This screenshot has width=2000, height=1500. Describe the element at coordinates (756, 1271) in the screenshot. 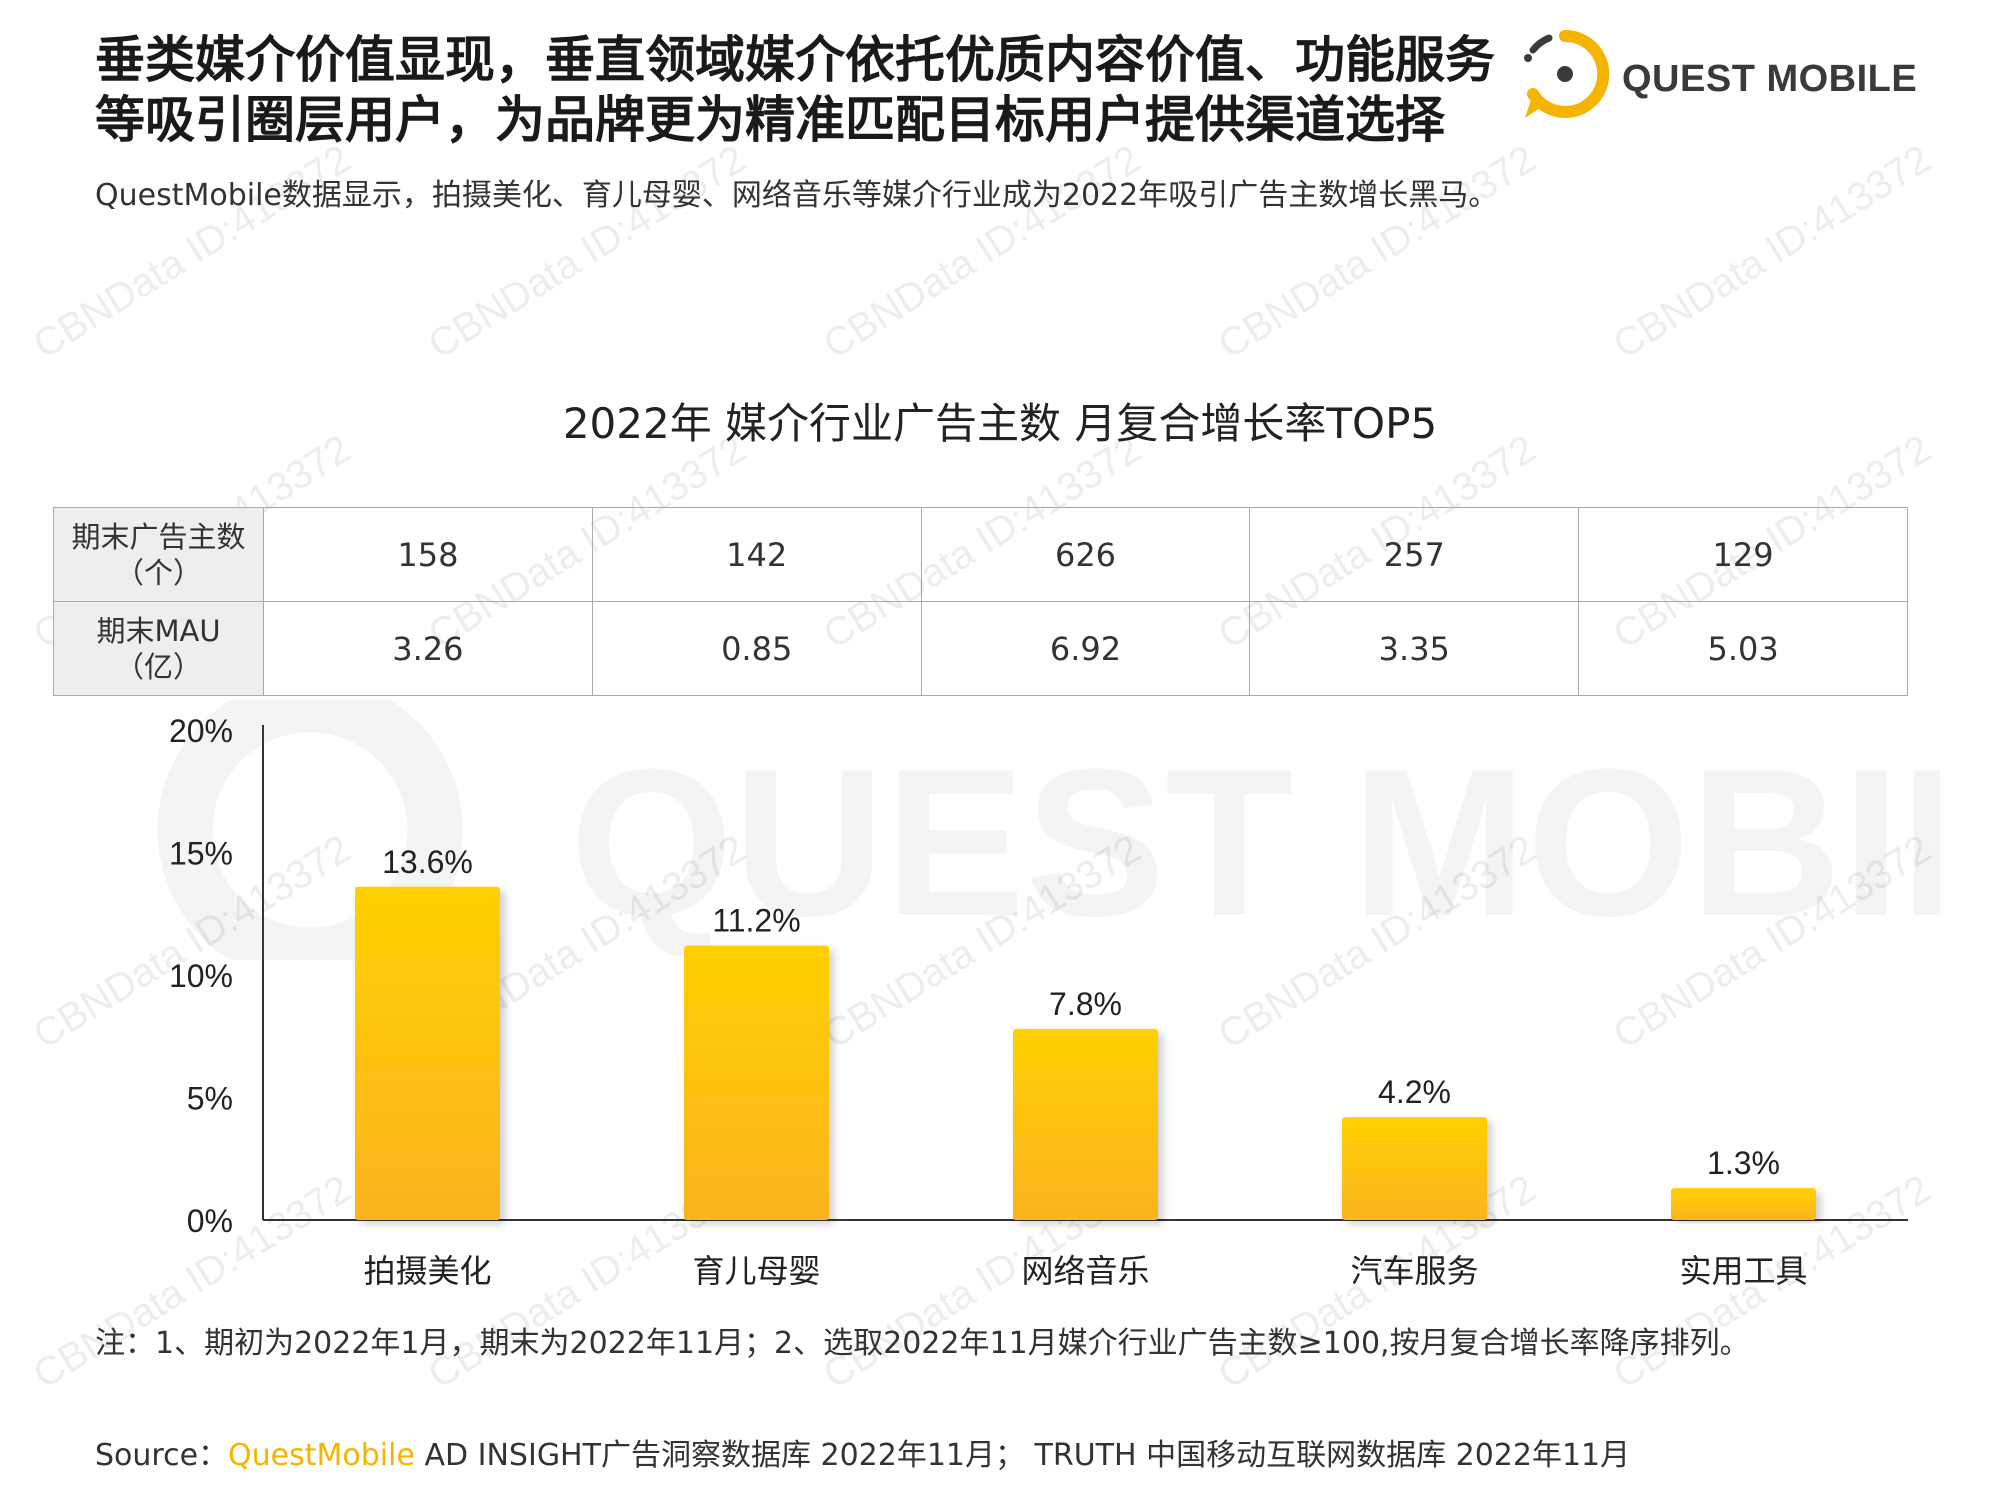

I see `x-category-label: 育儿母婴` at that location.